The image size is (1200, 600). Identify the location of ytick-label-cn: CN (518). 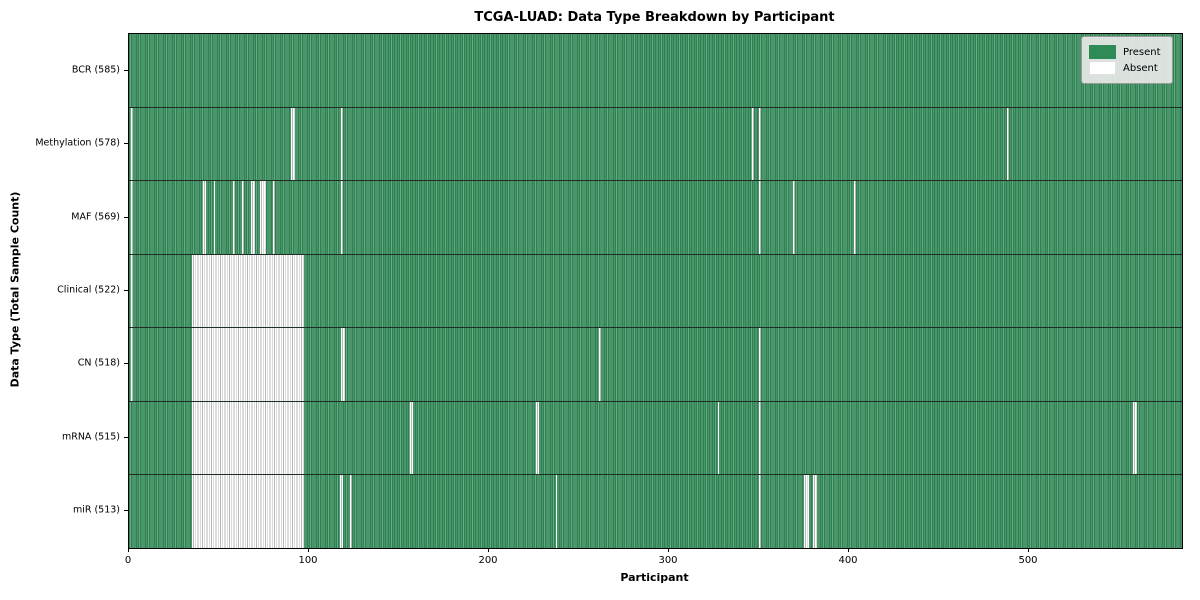
(98, 363).